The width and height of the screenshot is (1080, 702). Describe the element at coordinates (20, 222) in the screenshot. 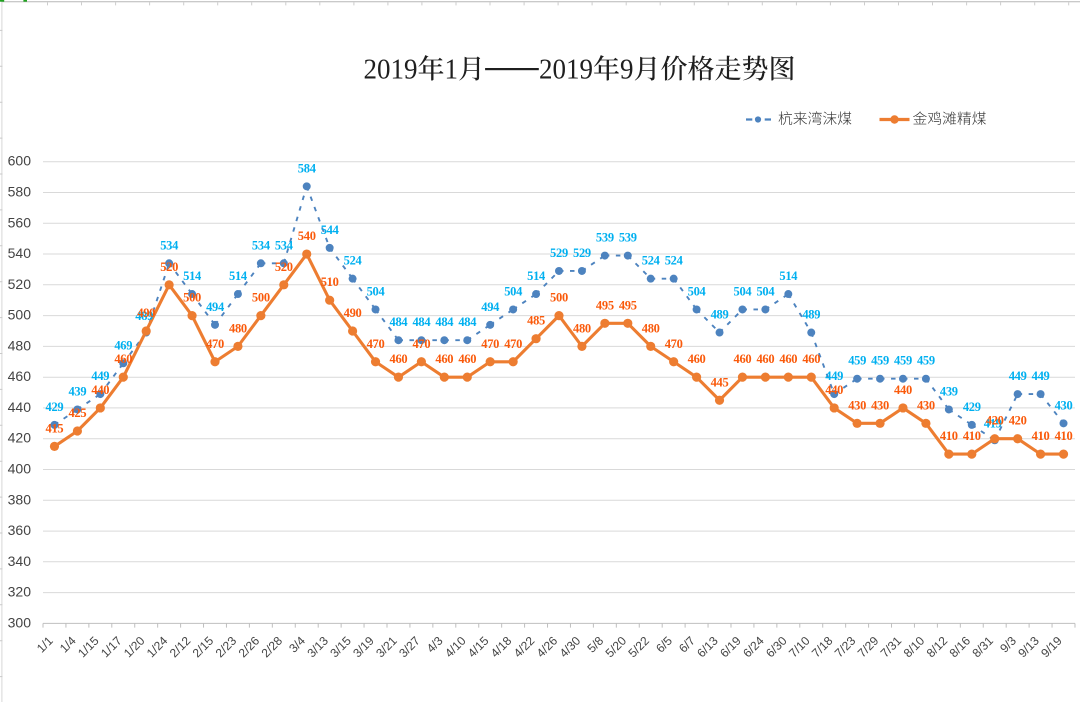

I see `svg-text: 560` at that location.